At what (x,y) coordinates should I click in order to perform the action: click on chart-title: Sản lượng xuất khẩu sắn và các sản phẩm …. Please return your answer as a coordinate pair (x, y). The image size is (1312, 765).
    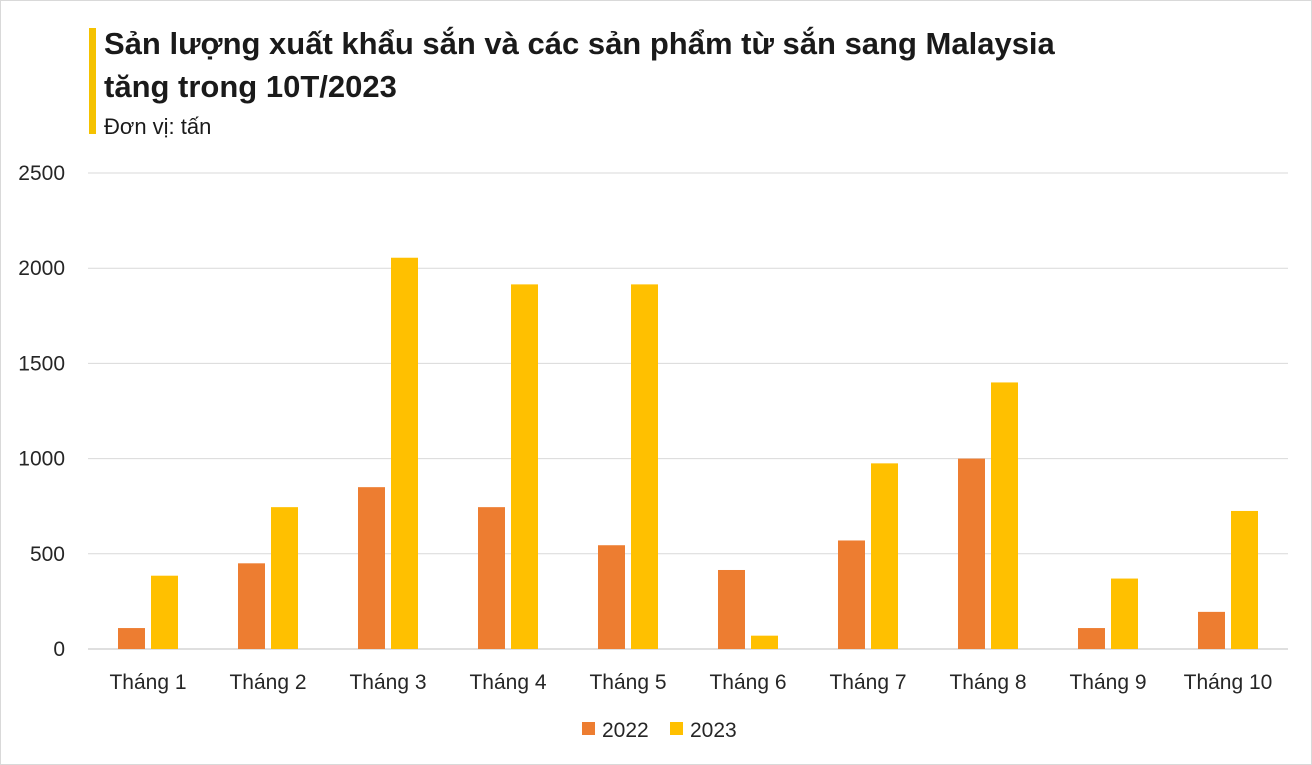
    Looking at the image, I should click on (654, 65).